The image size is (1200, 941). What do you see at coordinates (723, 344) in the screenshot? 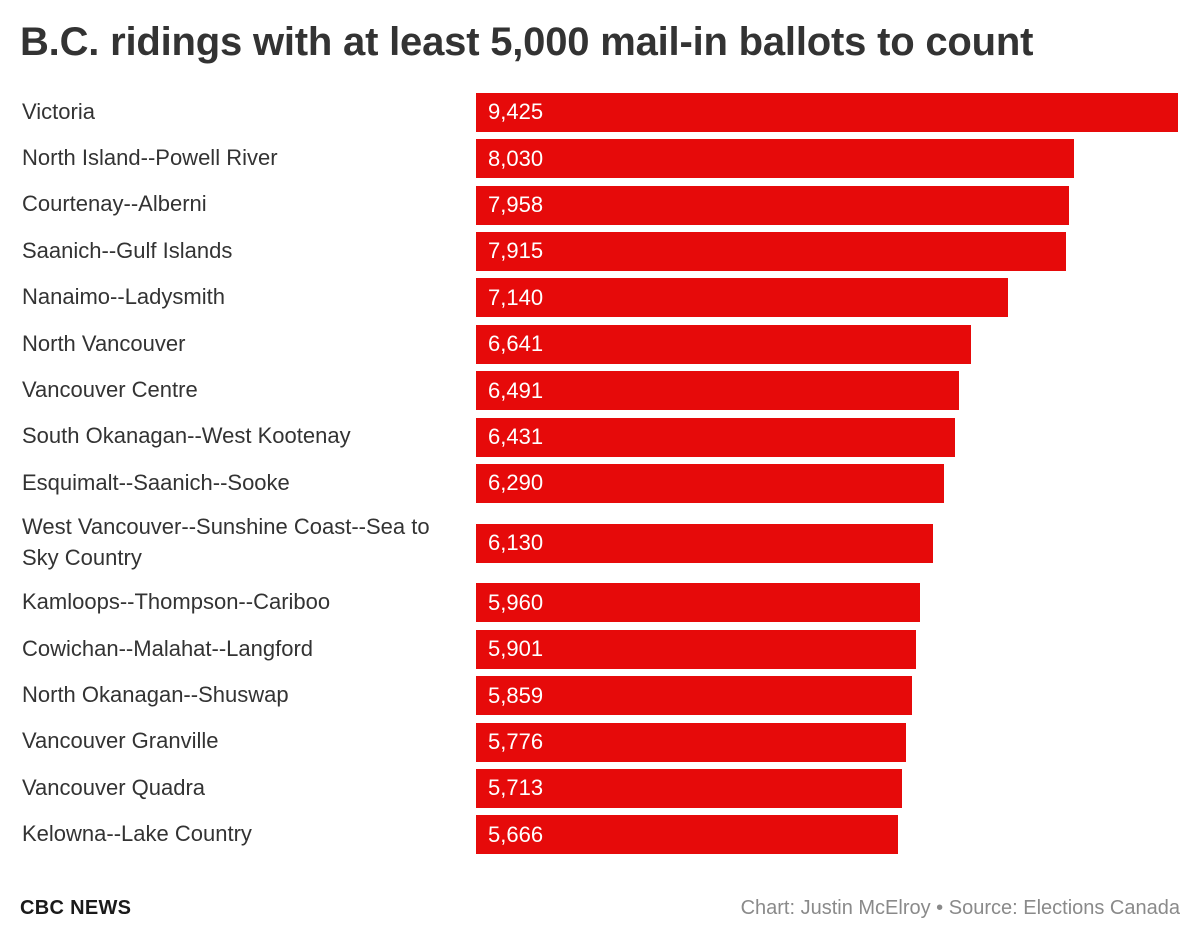
I see `bar: 6,641` at bounding box center [723, 344].